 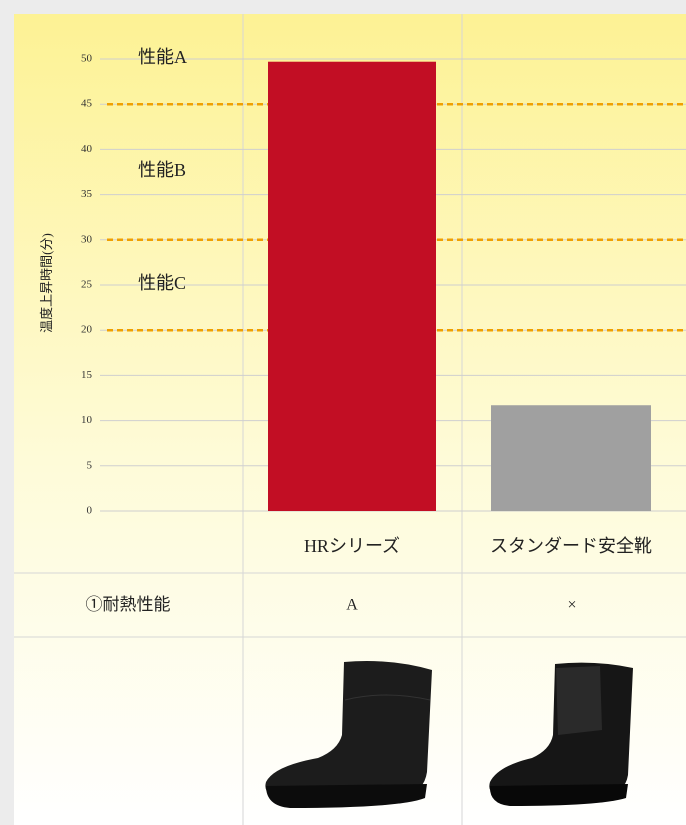 I want to click on cell: ×, so click(x=571, y=605).